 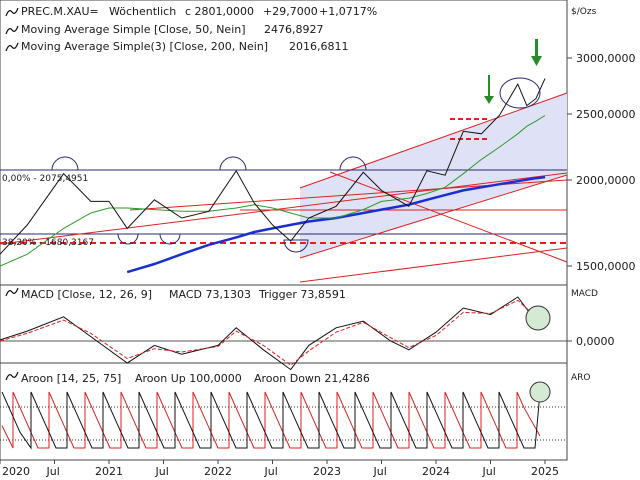 What do you see at coordinates (273, 333) in the screenshot?
I see `macd-line` at bounding box center [273, 333].